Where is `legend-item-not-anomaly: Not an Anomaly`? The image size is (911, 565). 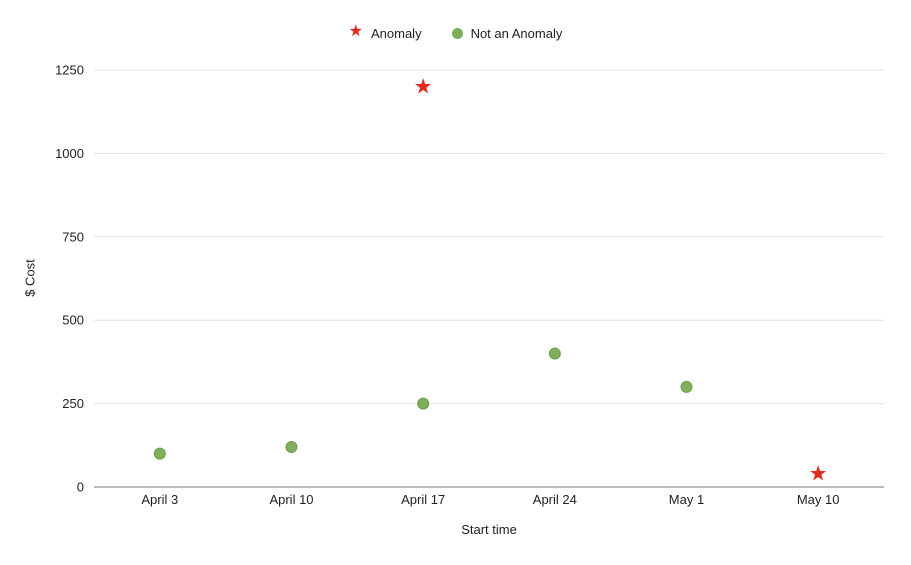 legend-item-not-anomaly: Not an Anomaly is located at coordinates (507, 33).